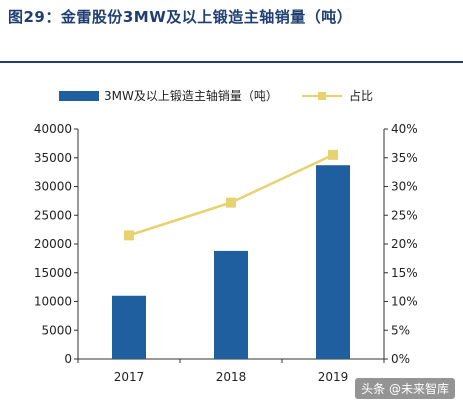  What do you see at coordinates (333, 262) in the screenshot?
I see `bar-2019` at bounding box center [333, 262].